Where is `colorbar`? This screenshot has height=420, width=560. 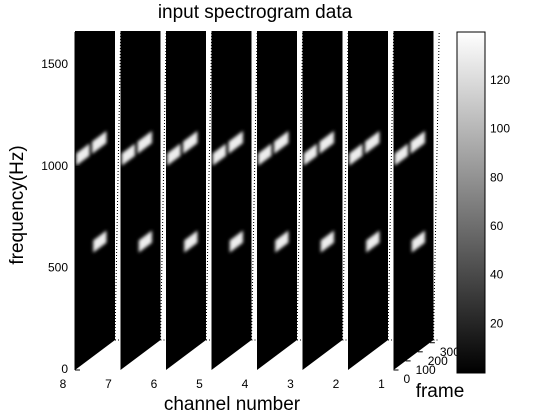
colorbar is located at coordinates (471, 202).